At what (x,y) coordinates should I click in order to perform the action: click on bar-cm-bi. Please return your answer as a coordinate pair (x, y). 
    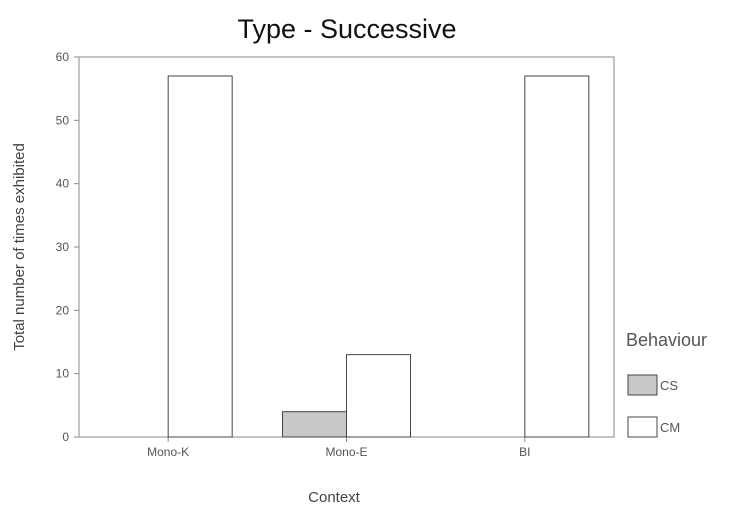
    Looking at the image, I should click on (557, 256).